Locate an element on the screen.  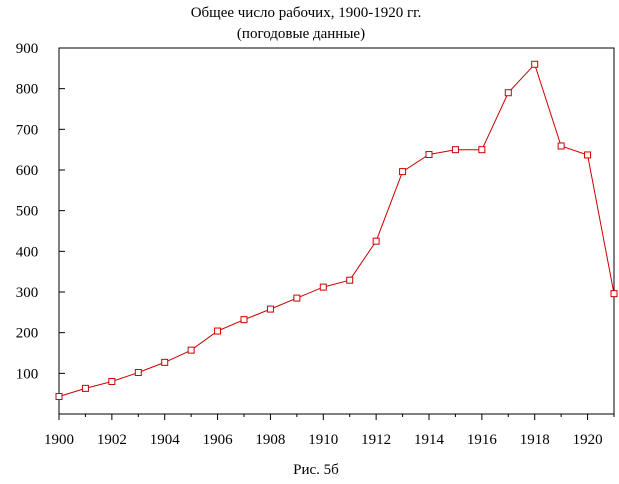
y-tick-label: 400 is located at coordinates (27, 252).